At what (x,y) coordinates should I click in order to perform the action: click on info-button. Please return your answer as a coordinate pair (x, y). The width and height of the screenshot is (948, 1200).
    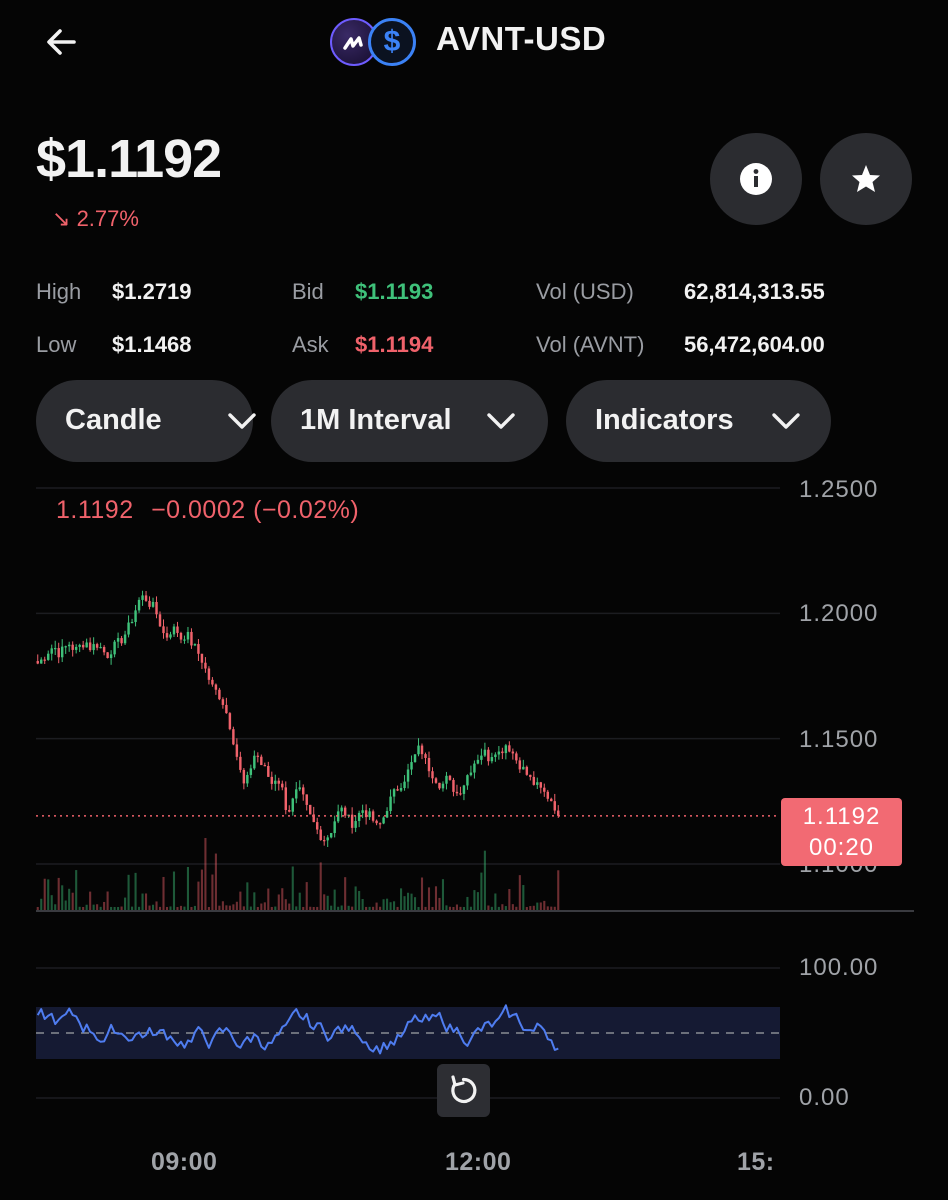
    Looking at the image, I should click on (756, 179).